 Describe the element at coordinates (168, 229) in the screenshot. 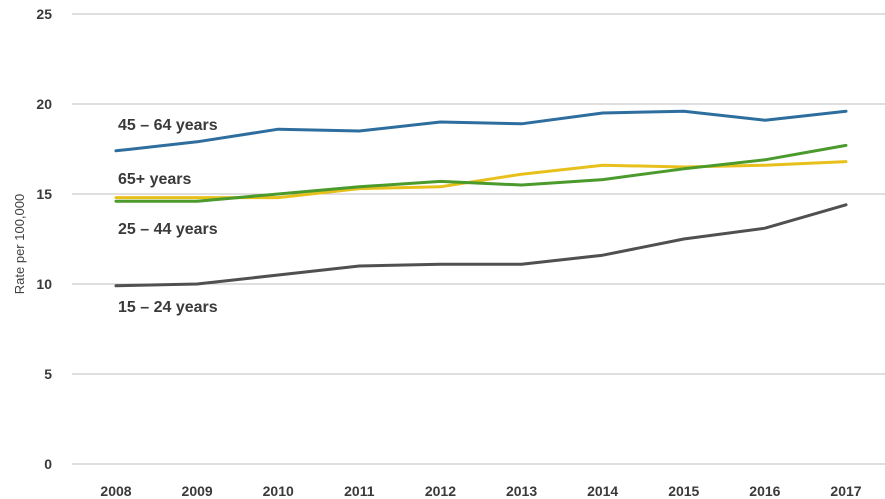

I see `series-label-25-44-years: 25 – 44 years` at that location.